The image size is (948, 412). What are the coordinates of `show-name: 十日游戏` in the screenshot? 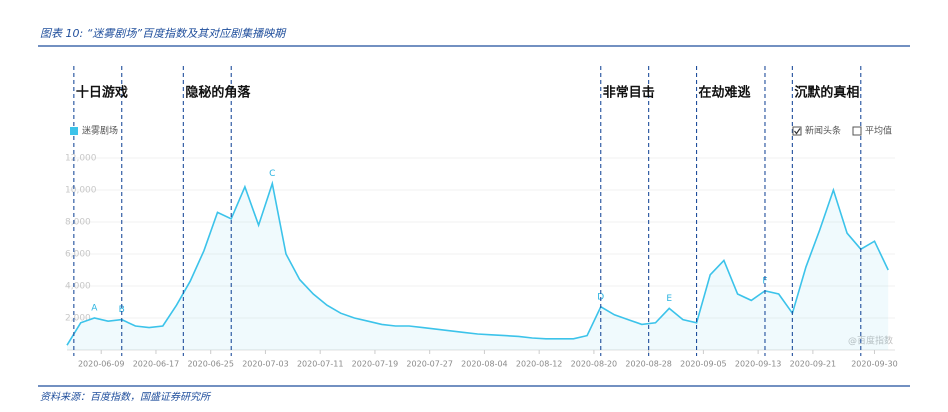 It's located at (102, 93).